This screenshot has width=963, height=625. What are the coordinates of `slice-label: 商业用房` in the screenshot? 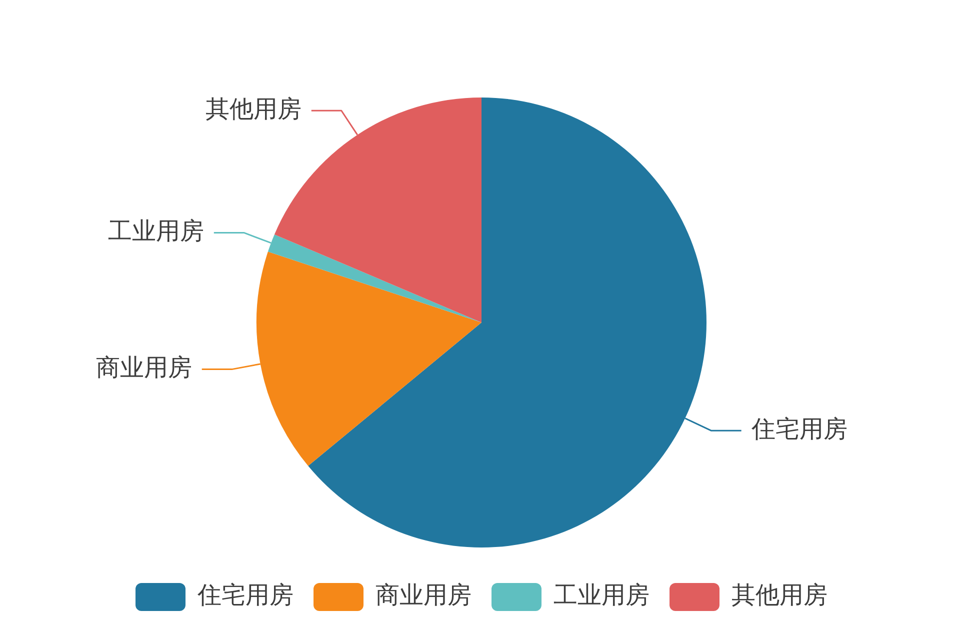 It's located at (144, 368).